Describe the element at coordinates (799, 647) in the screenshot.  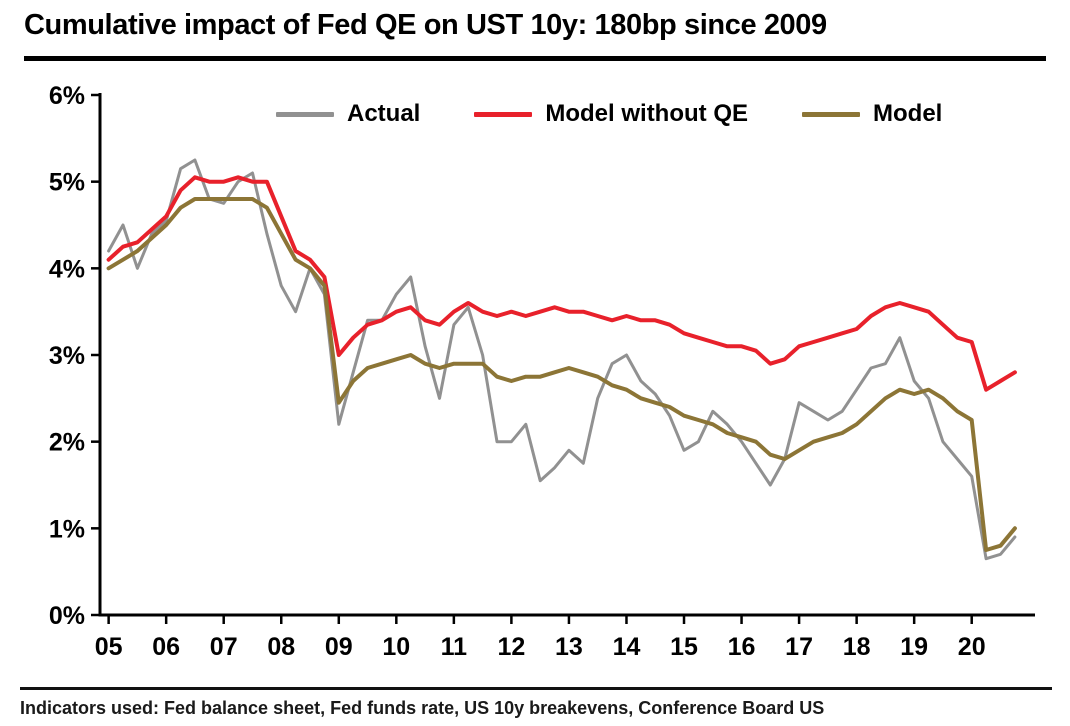
I see `x-tick-label: 17` at that location.